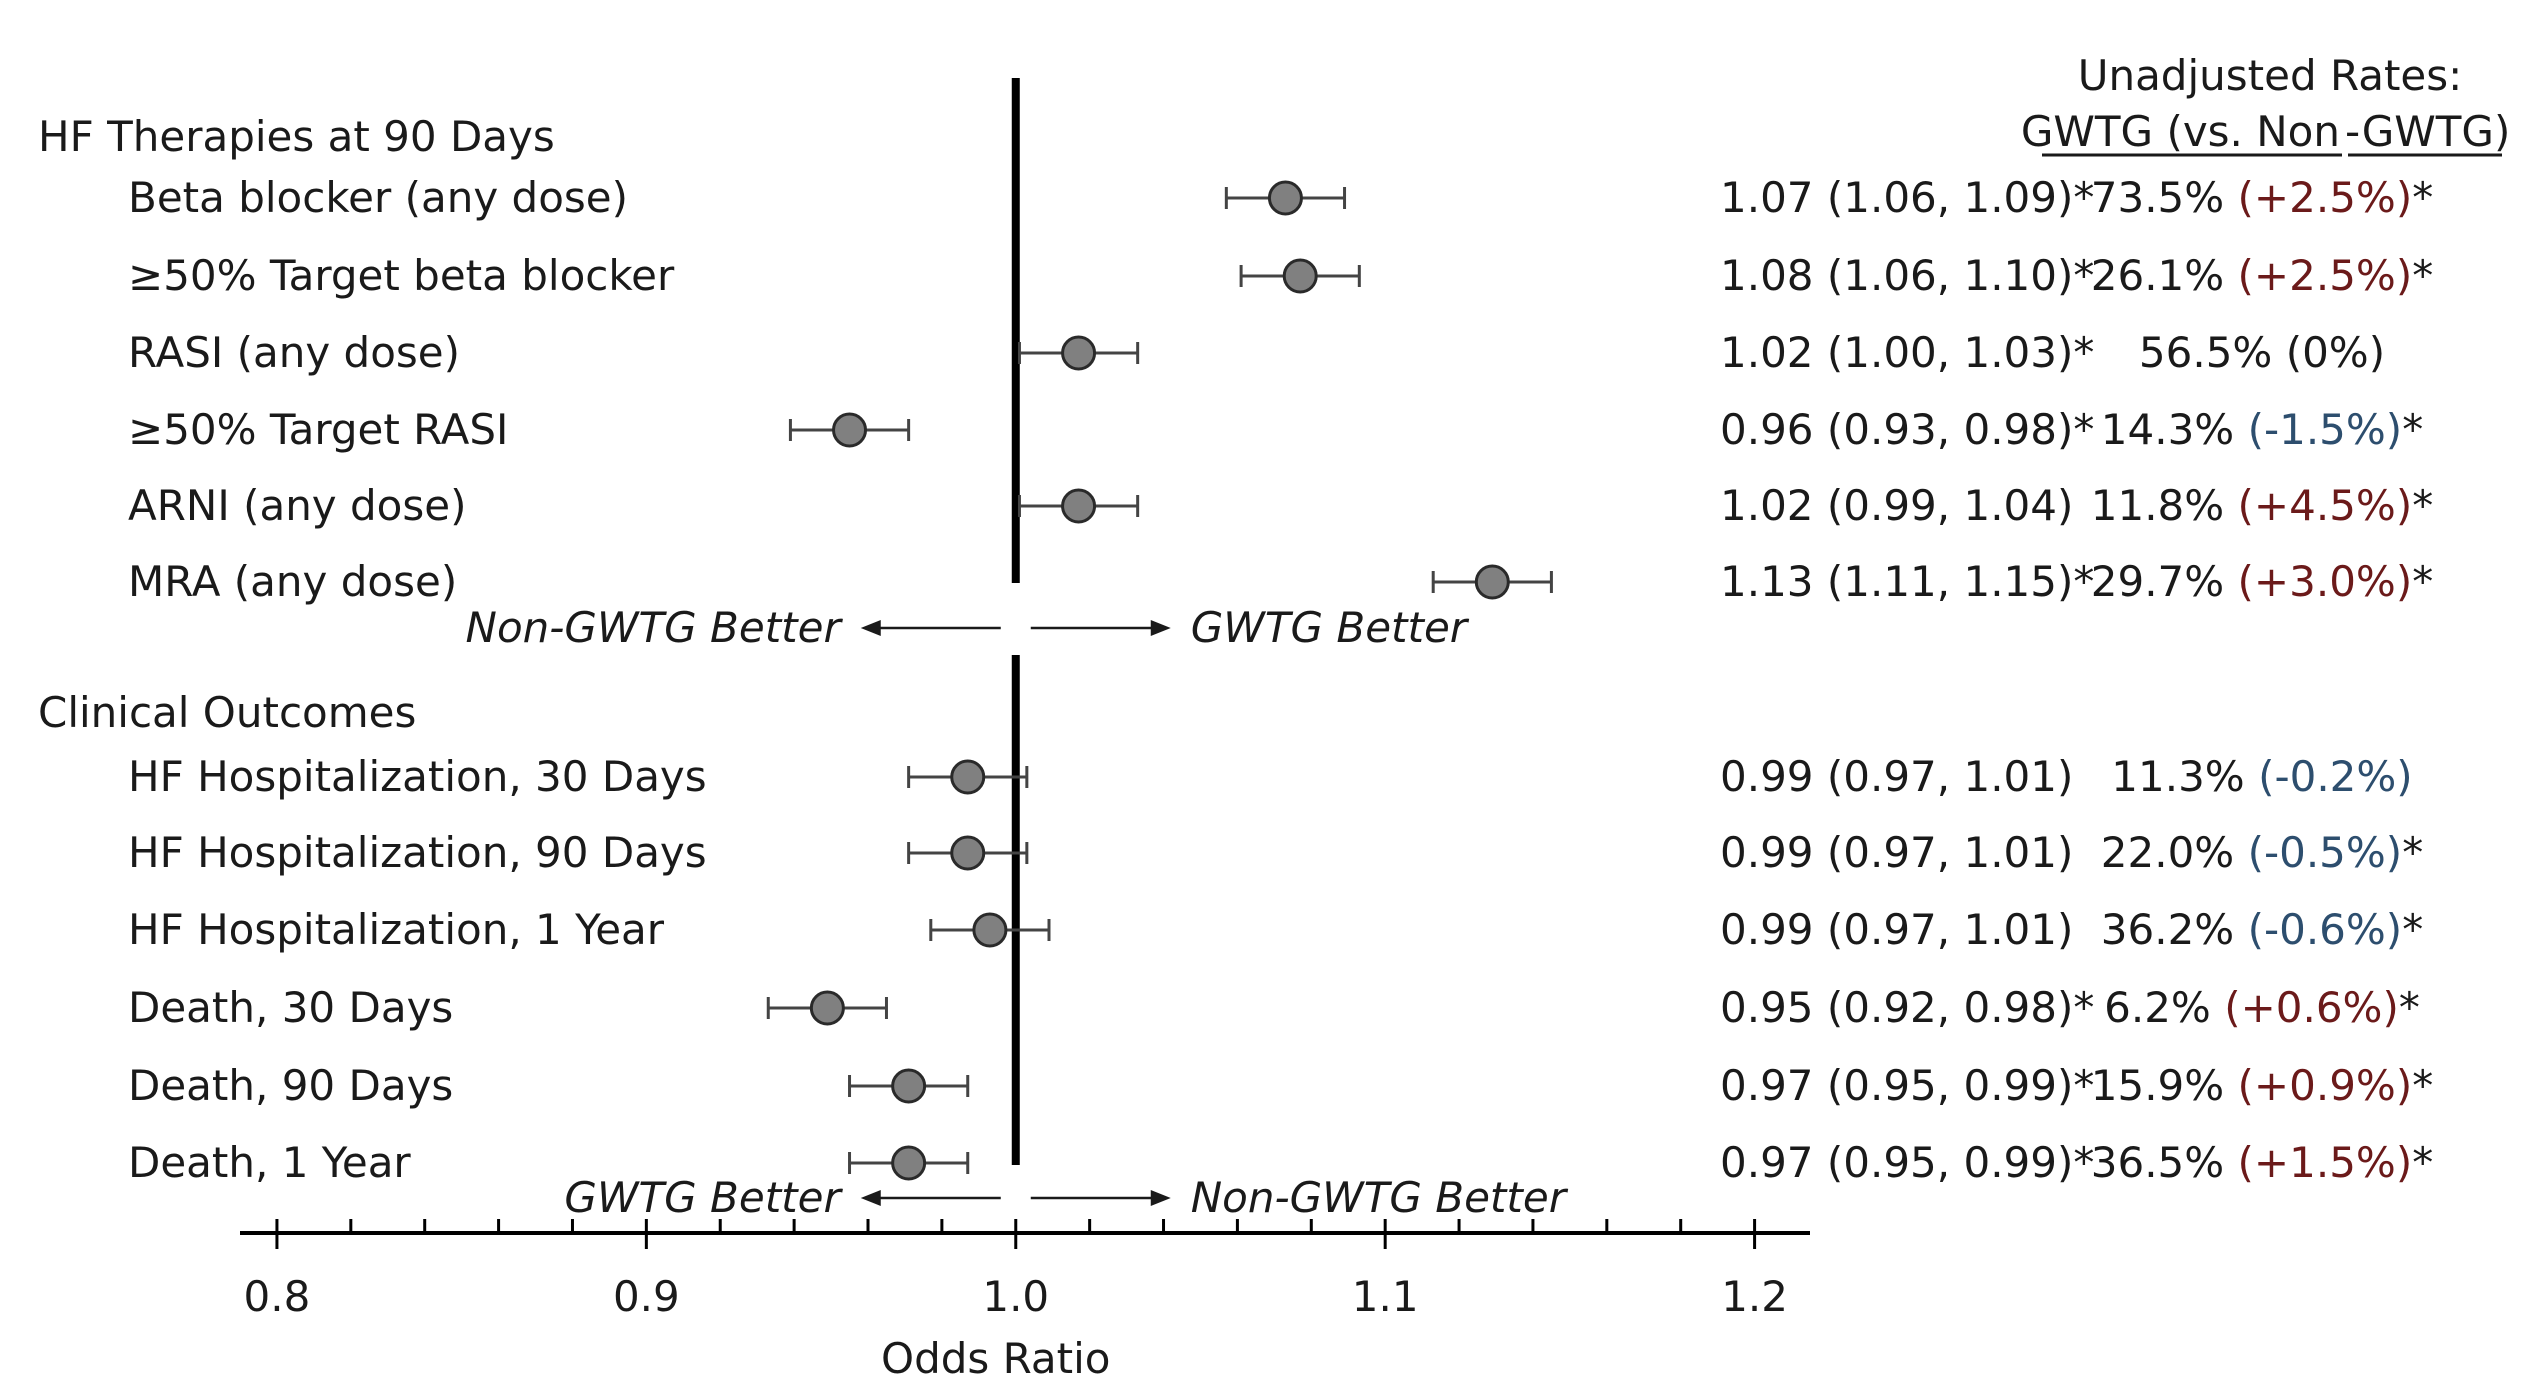  Describe the element at coordinates (655, 627) in the screenshot. I see `direction-label-left: Non-GWTG Better` at that location.